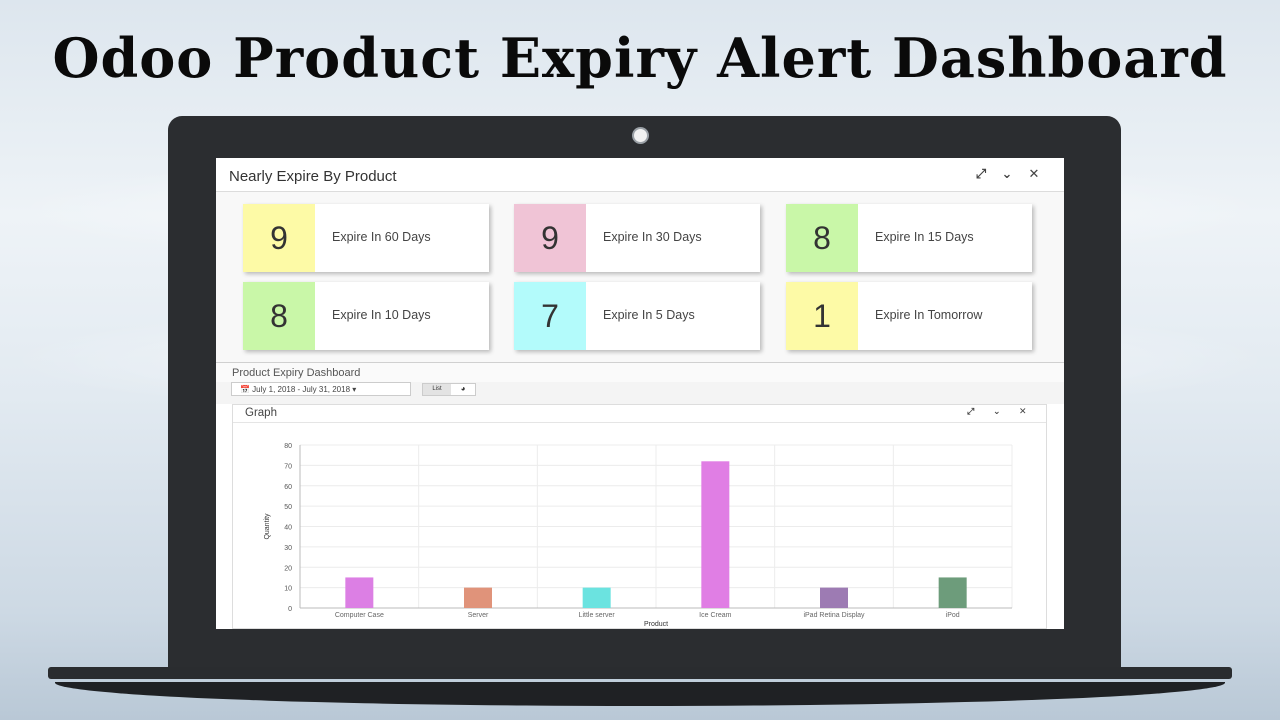 The height and width of the screenshot is (720, 1280). I want to click on expiry-card-tomorrow: 1 Expire In Tomorrow, so click(909, 316).